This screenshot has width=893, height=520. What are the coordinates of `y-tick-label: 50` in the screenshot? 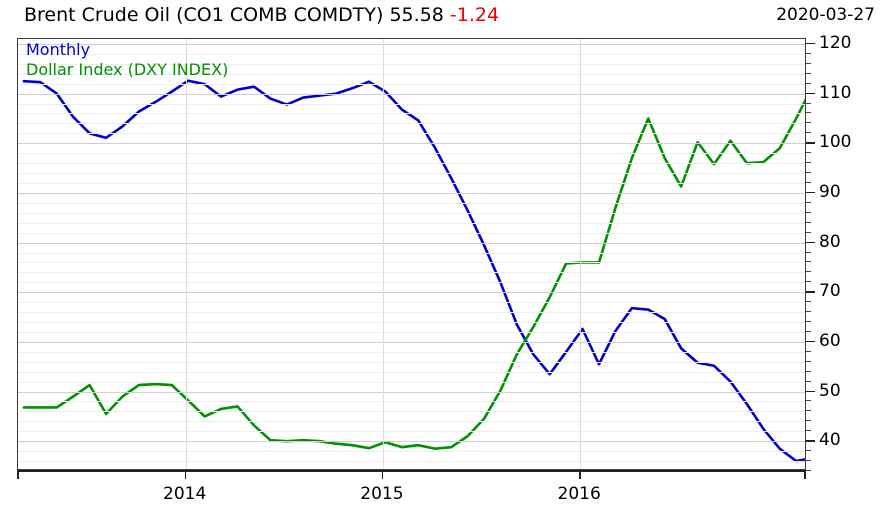 It's located at (830, 390).